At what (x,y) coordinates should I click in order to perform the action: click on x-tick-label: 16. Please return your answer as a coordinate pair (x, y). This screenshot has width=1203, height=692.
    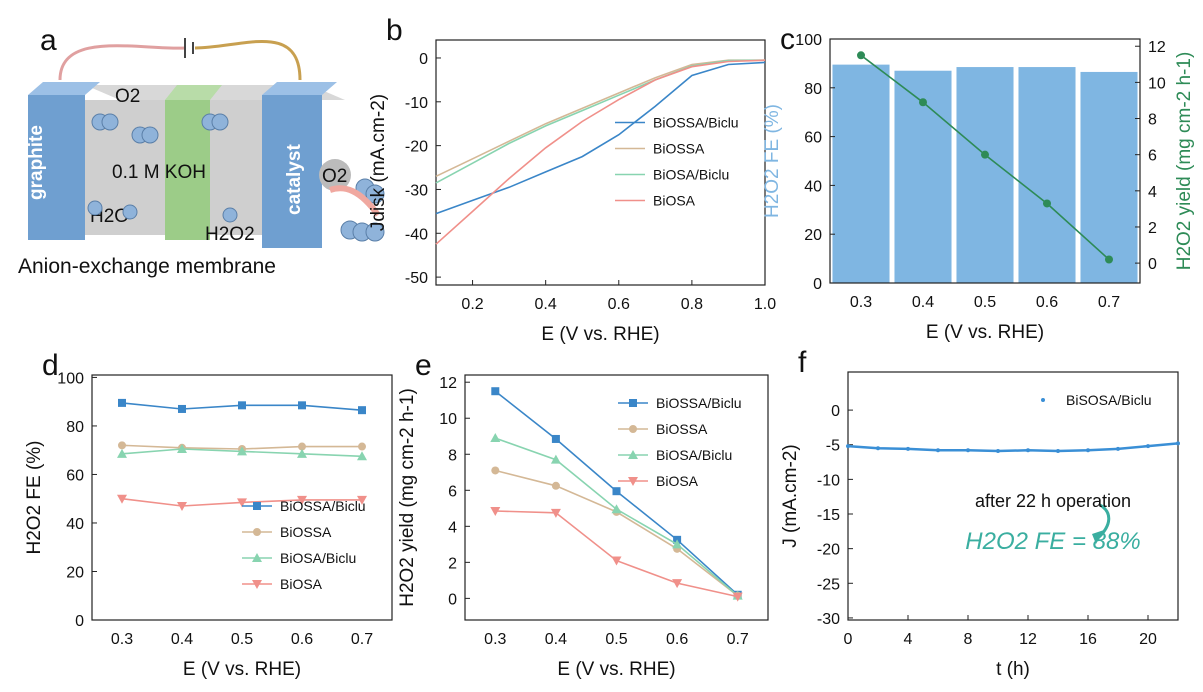
    Looking at the image, I should click on (1088, 639).